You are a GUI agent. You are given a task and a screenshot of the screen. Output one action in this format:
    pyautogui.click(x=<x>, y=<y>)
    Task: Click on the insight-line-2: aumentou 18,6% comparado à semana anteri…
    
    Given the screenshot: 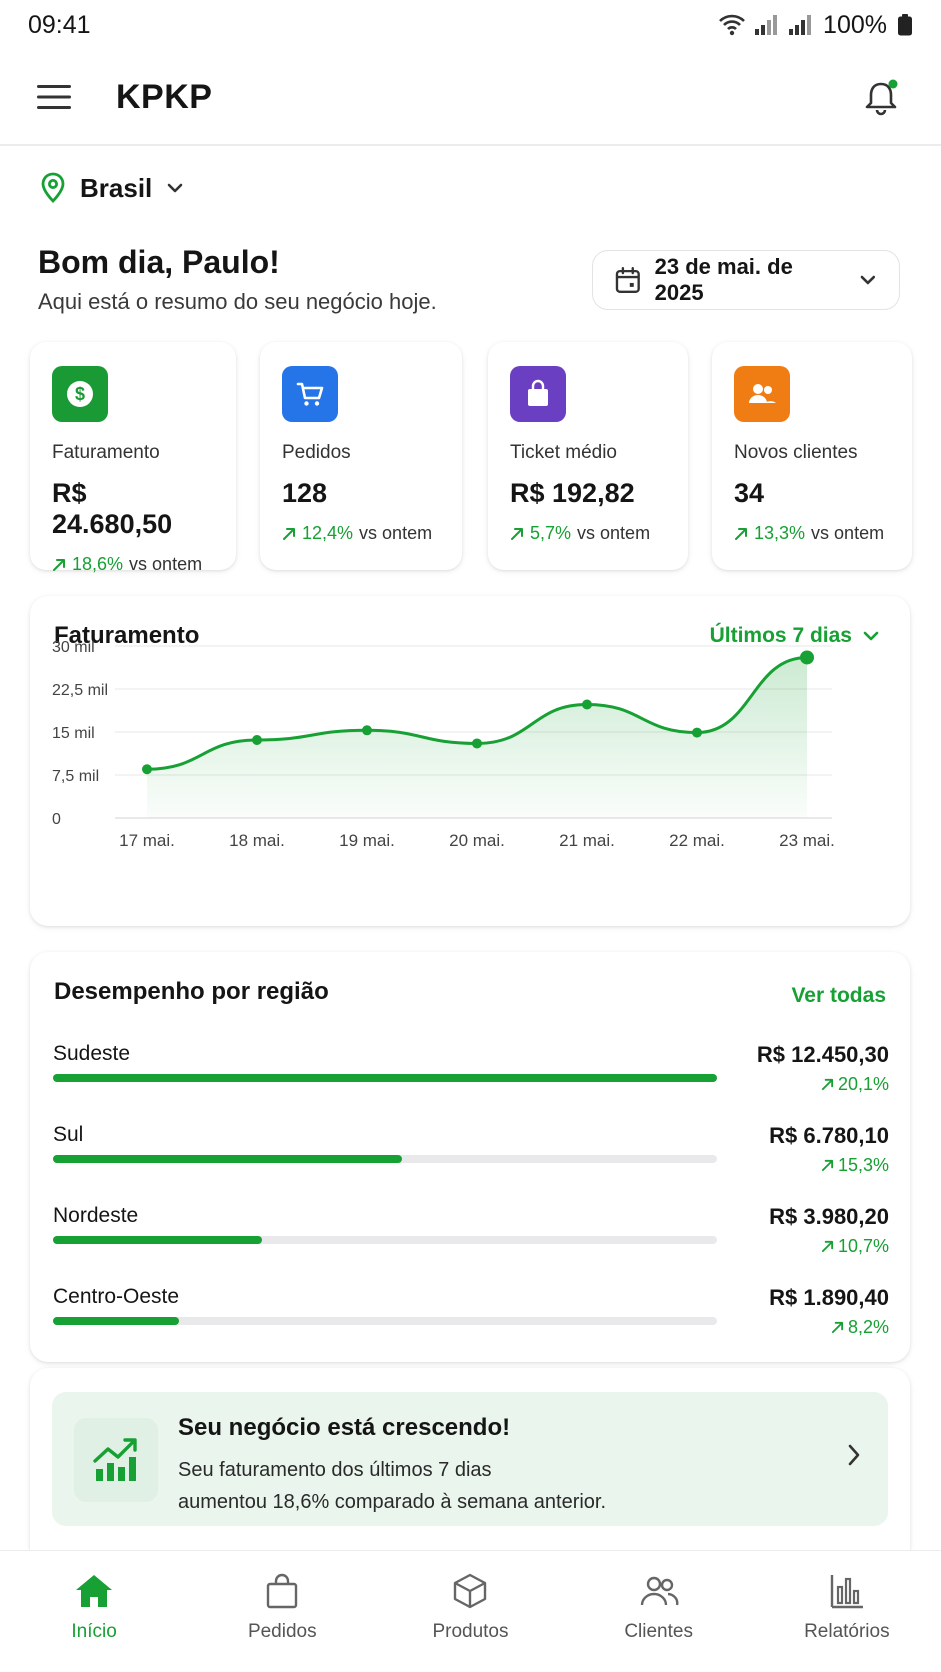 What is the action you would take?
    pyautogui.click(x=392, y=1502)
    